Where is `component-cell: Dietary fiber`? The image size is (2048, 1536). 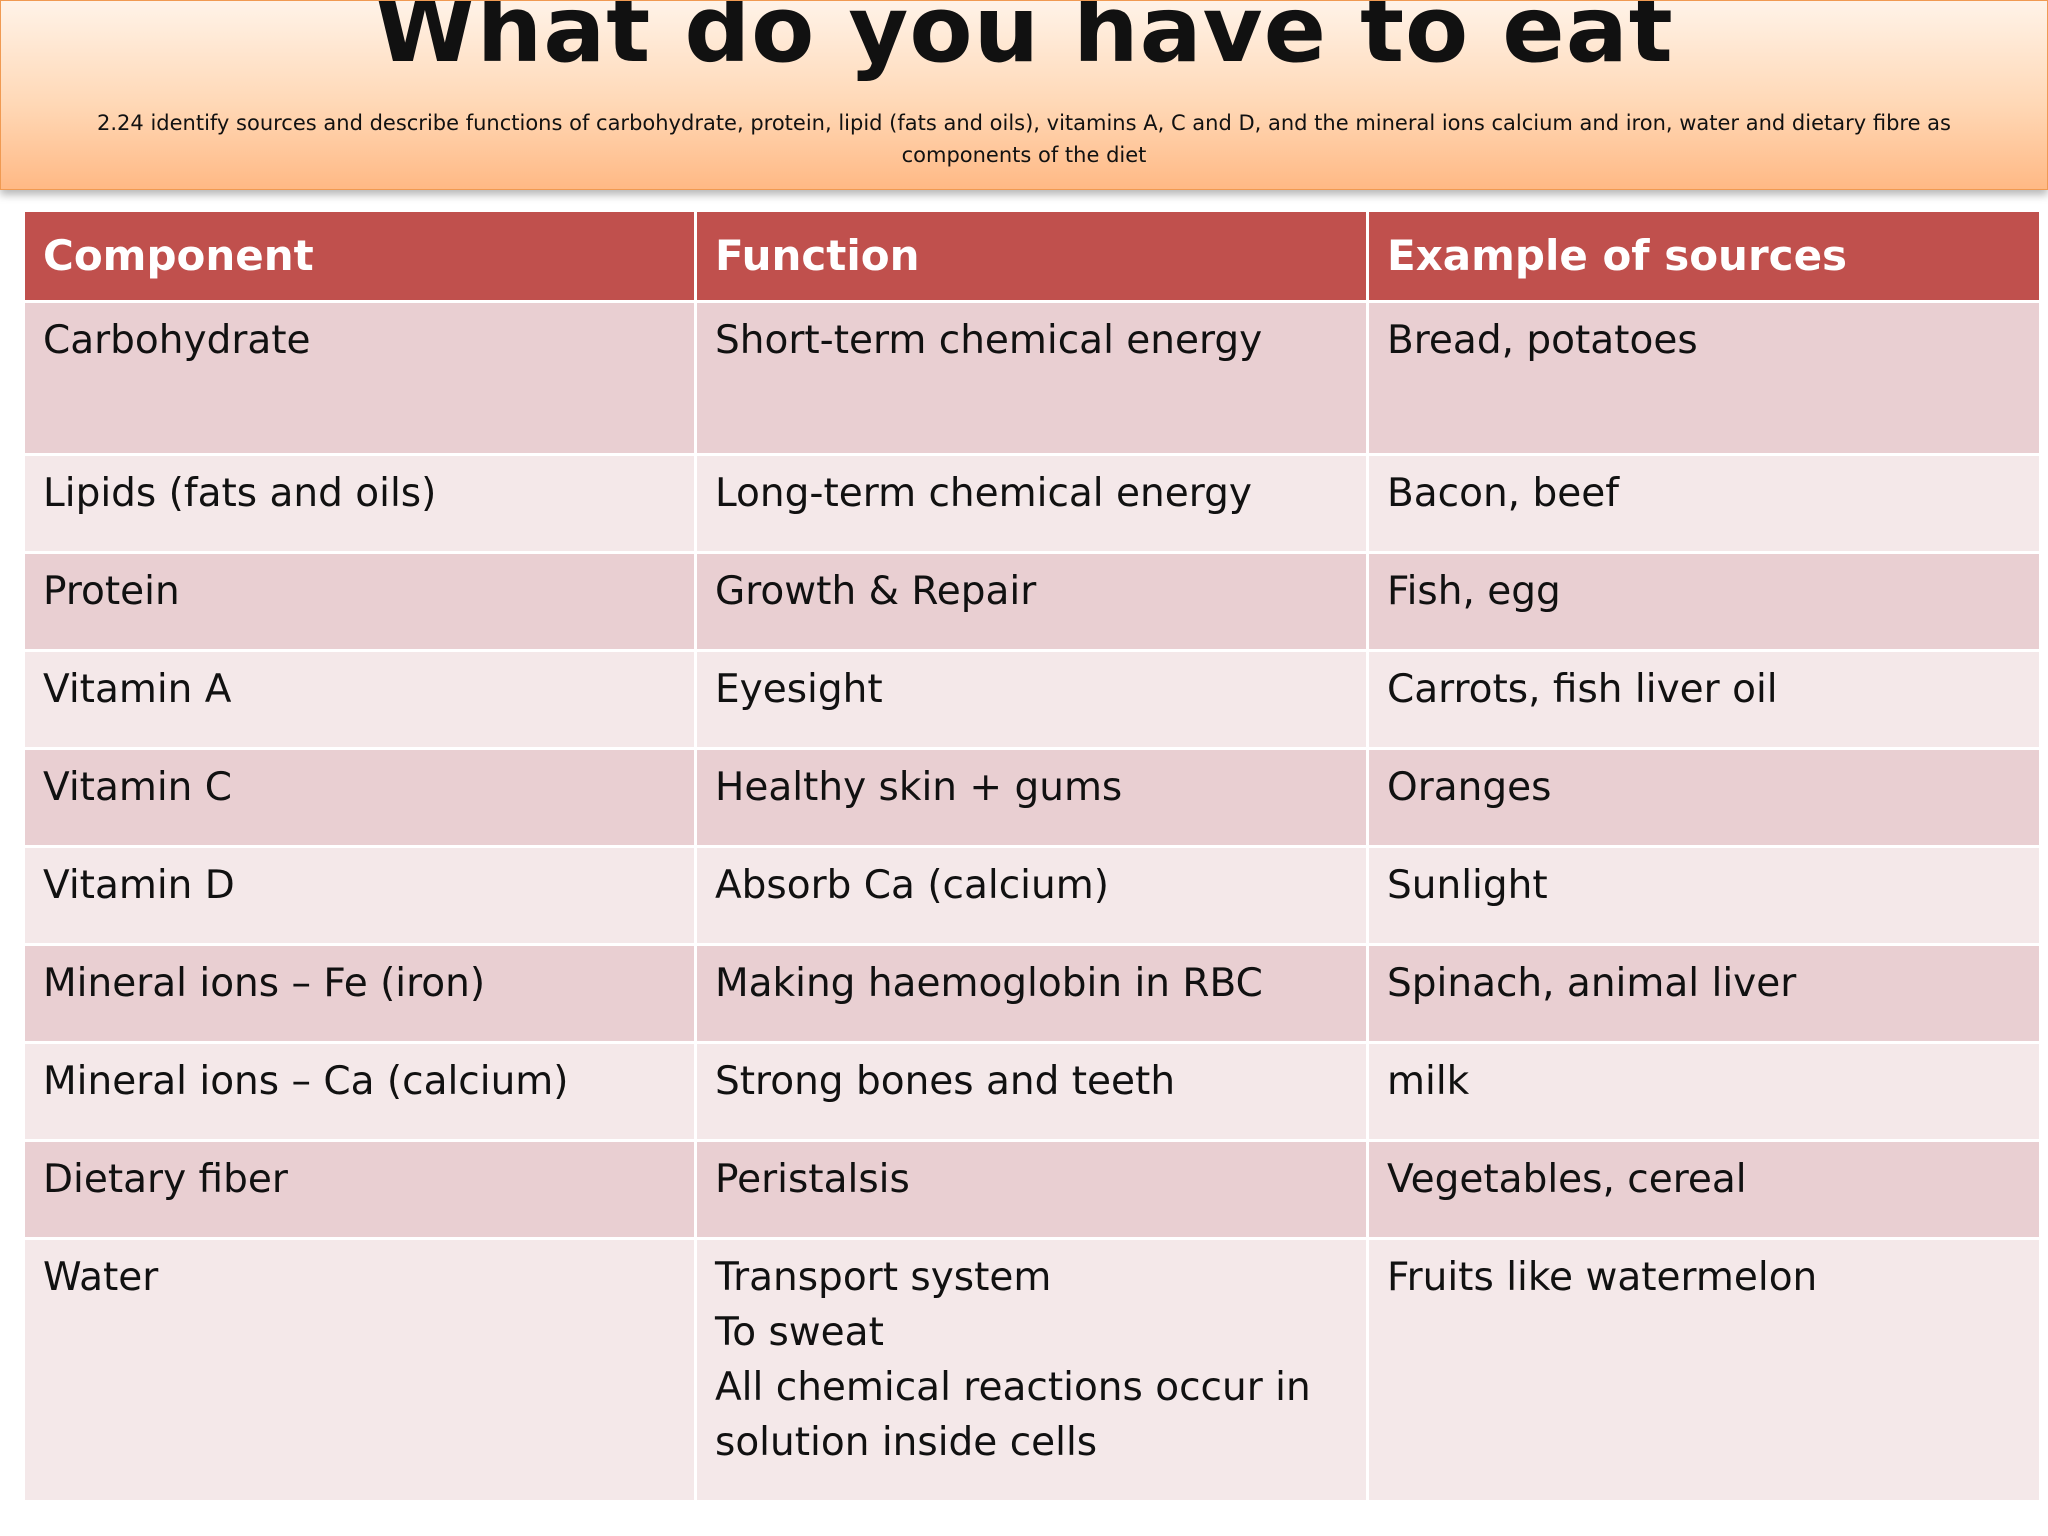
component-cell: Dietary fiber is located at coordinates (359, 1189).